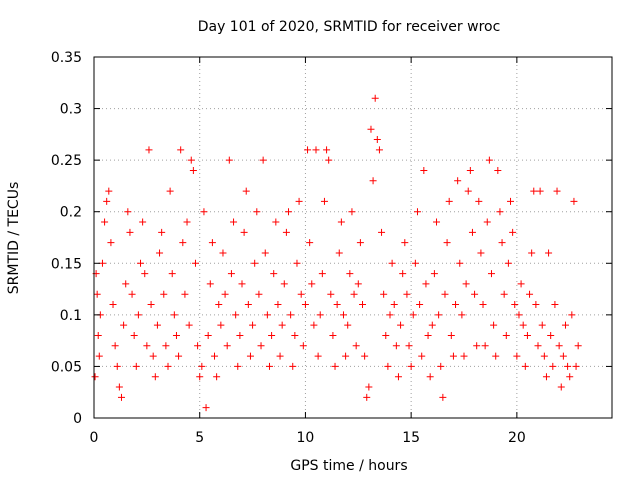 This screenshot has height=480, width=640. What do you see at coordinates (199, 438) in the screenshot?
I see `x-tick-label: 5` at bounding box center [199, 438].